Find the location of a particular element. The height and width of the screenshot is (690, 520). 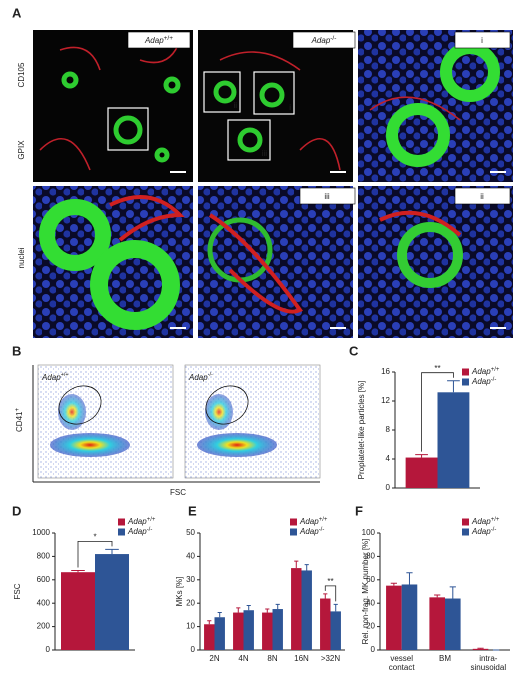

inset-label: iii is located at coordinates (265, 153).